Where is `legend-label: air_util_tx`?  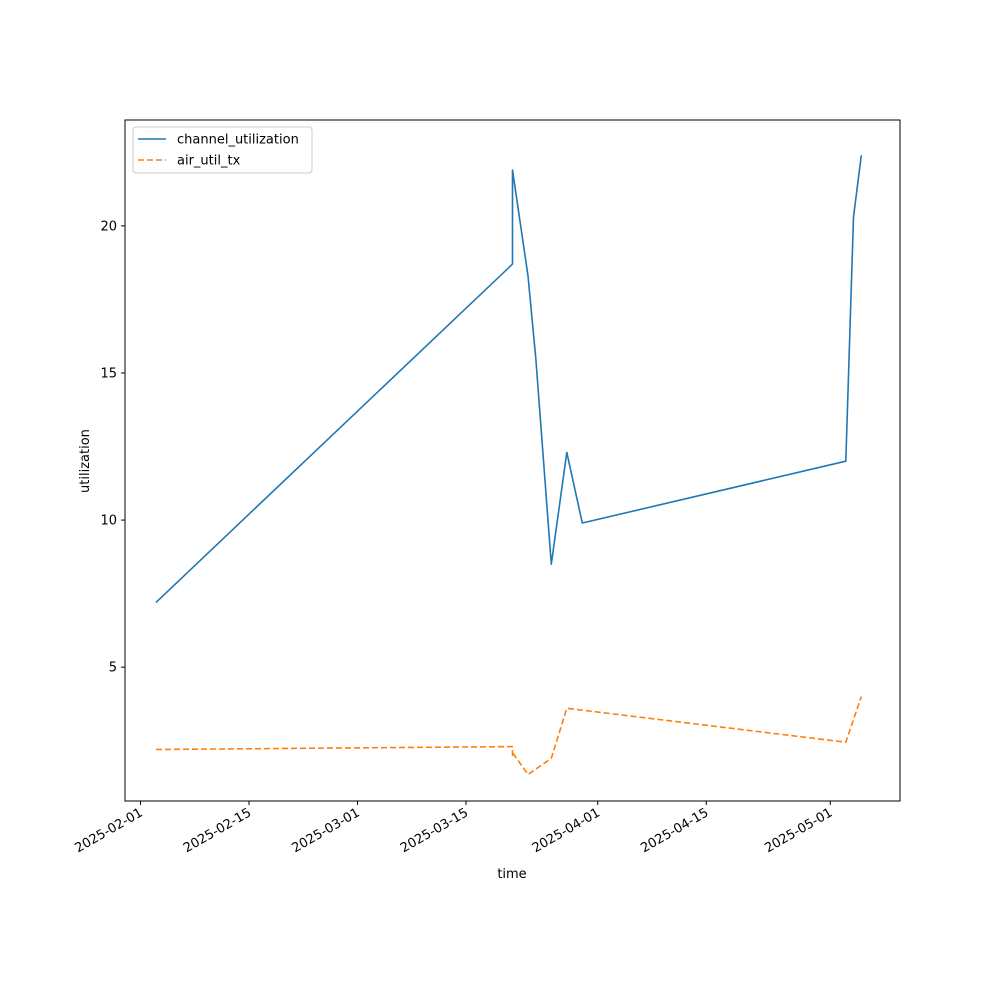
legend-label: air_util_tx is located at coordinates (209, 161).